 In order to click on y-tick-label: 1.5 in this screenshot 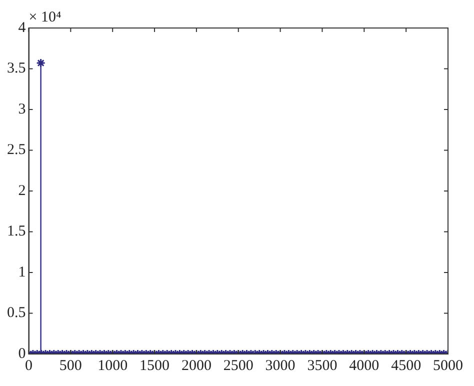, I will do `click(16, 232)`.